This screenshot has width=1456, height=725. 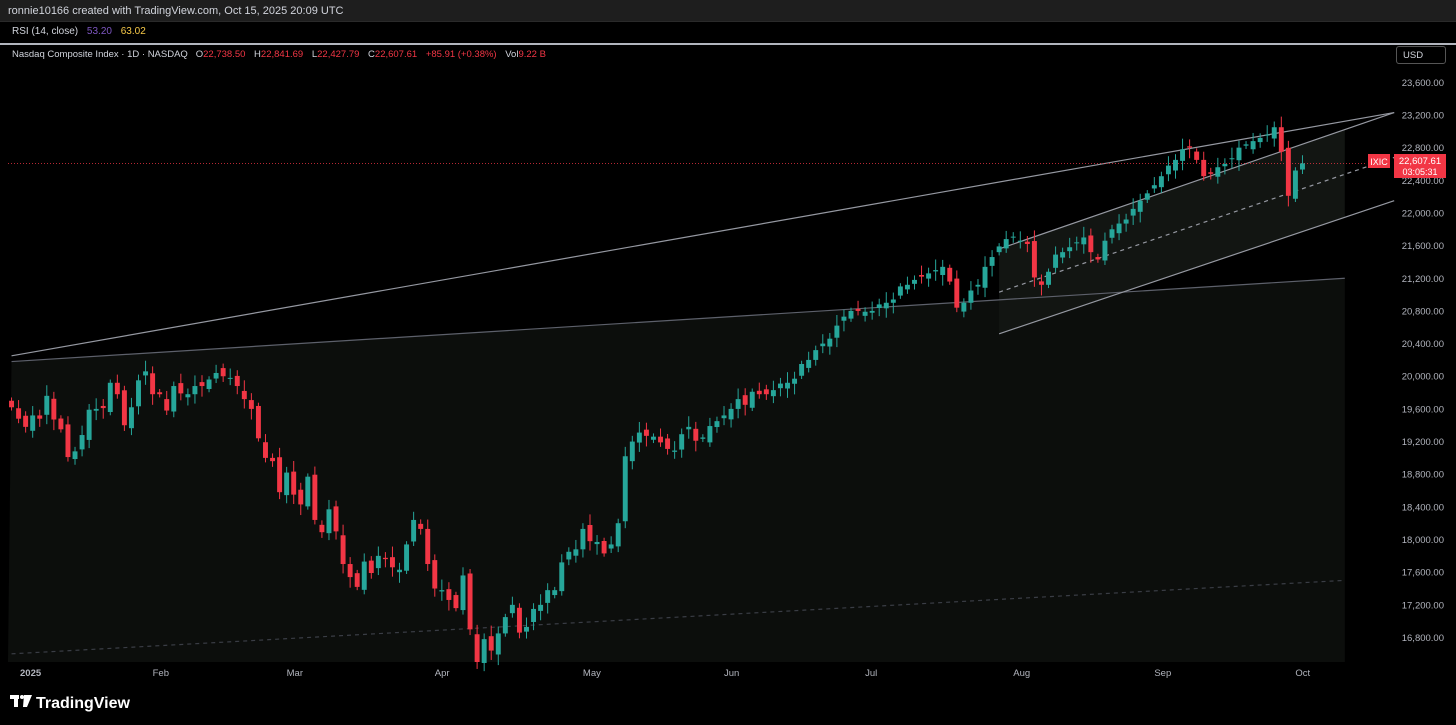 I want to click on rsi-label: RSI (14, close), so click(x=45, y=31).